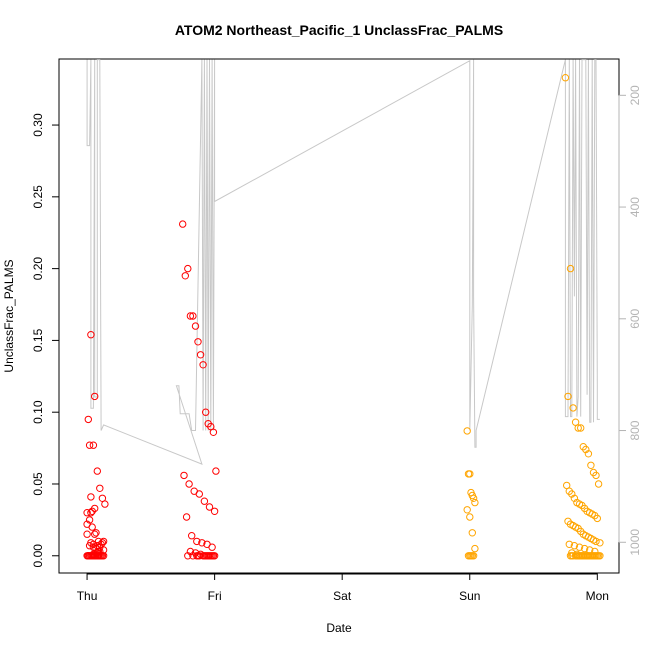  Describe the element at coordinates (38, 197) in the screenshot. I see `y-tick-label: 0.25` at that location.